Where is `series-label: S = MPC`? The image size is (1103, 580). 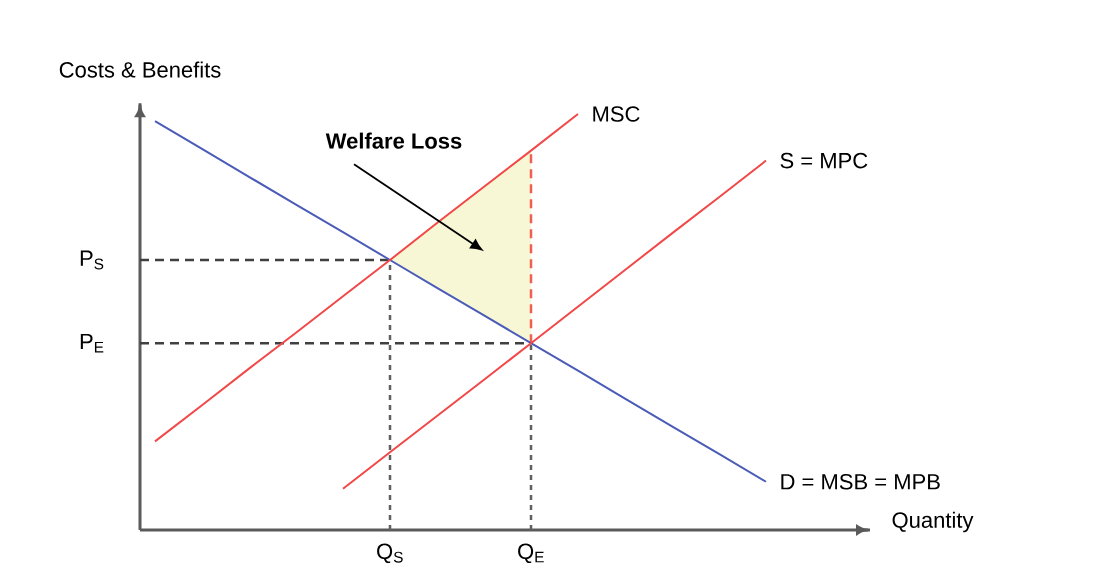
series-label: S = MPC is located at coordinates (824, 160).